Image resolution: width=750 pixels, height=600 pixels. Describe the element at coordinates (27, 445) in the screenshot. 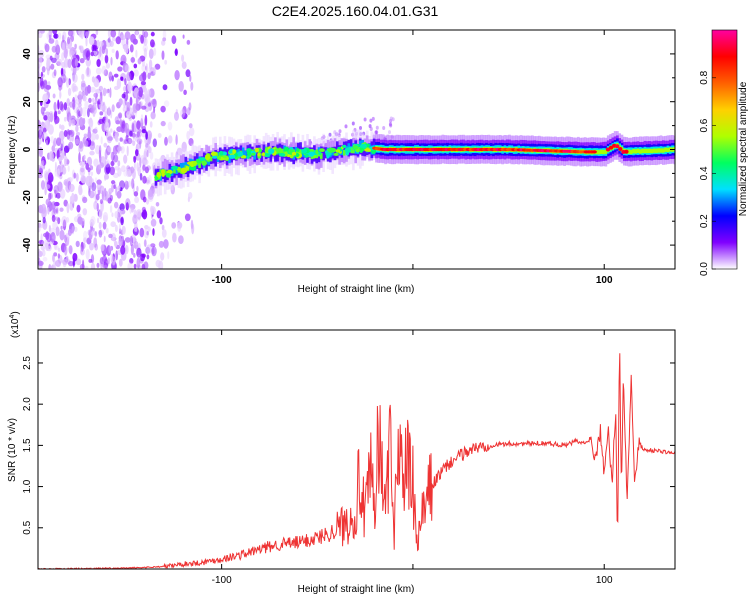

I see `y-tick-label: 1.5` at that location.